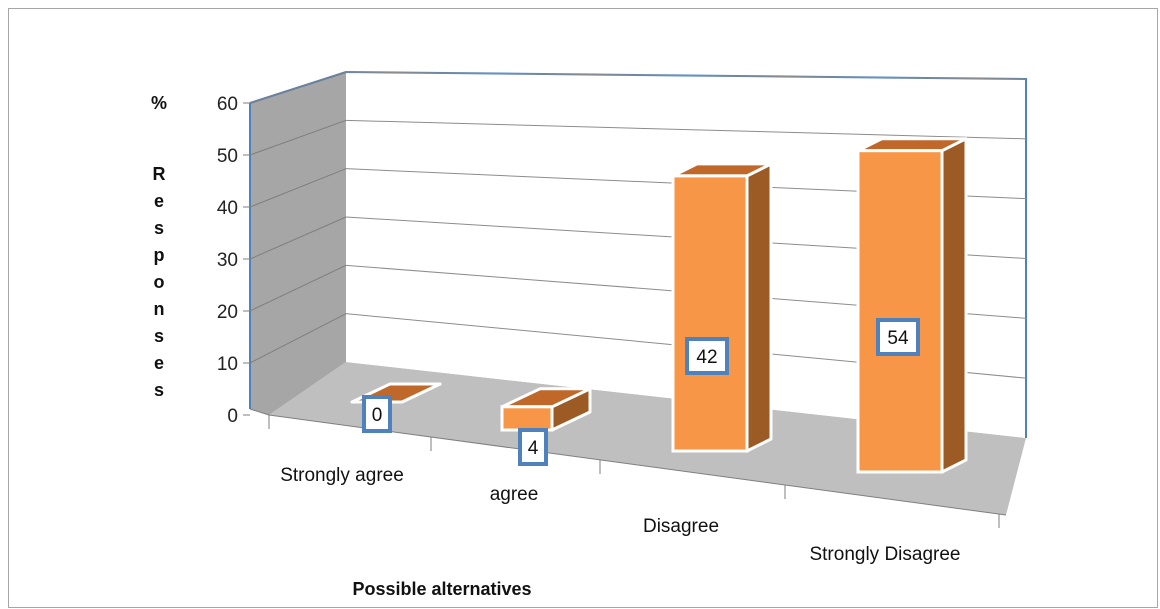 This screenshot has height=609, width=1160. What do you see at coordinates (884, 554) in the screenshot?
I see `x-tick-label: Strongly Disagree` at bounding box center [884, 554].